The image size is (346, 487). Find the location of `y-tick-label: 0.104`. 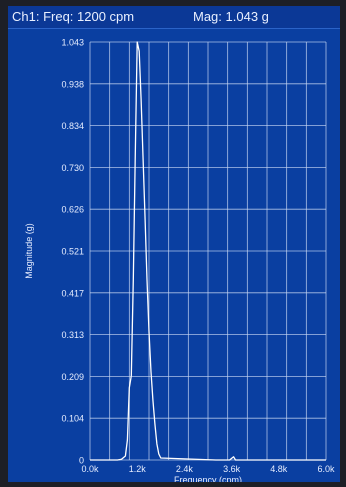

y-tick-label: 0.104 is located at coordinates (72, 419).